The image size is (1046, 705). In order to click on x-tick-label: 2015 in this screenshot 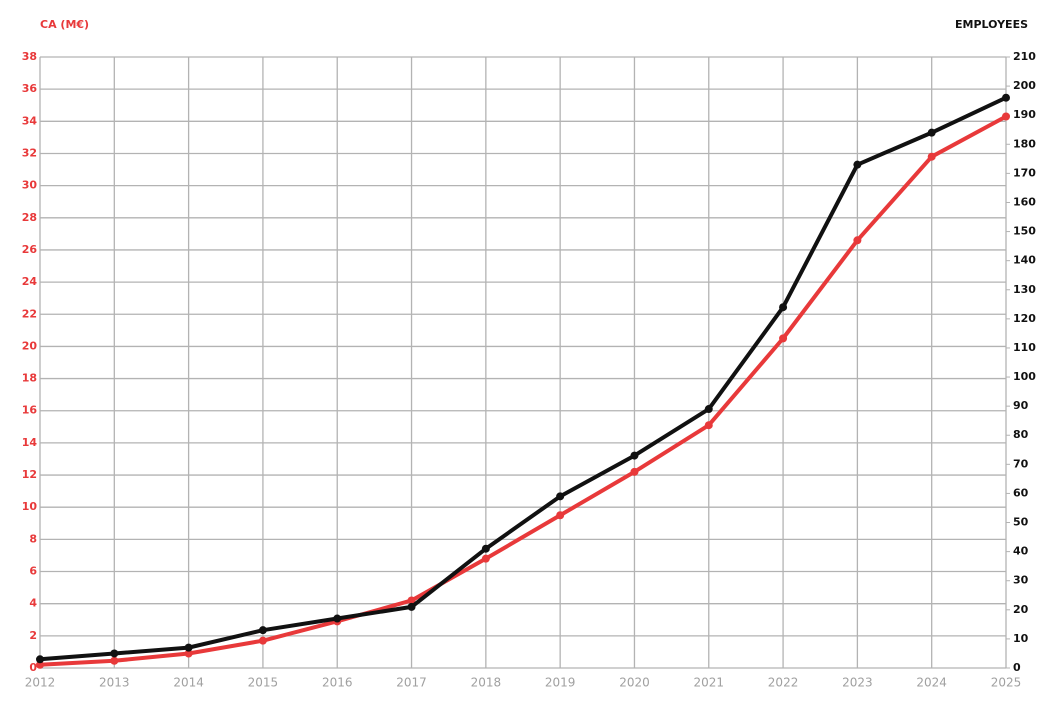, I will do `click(263, 683)`.